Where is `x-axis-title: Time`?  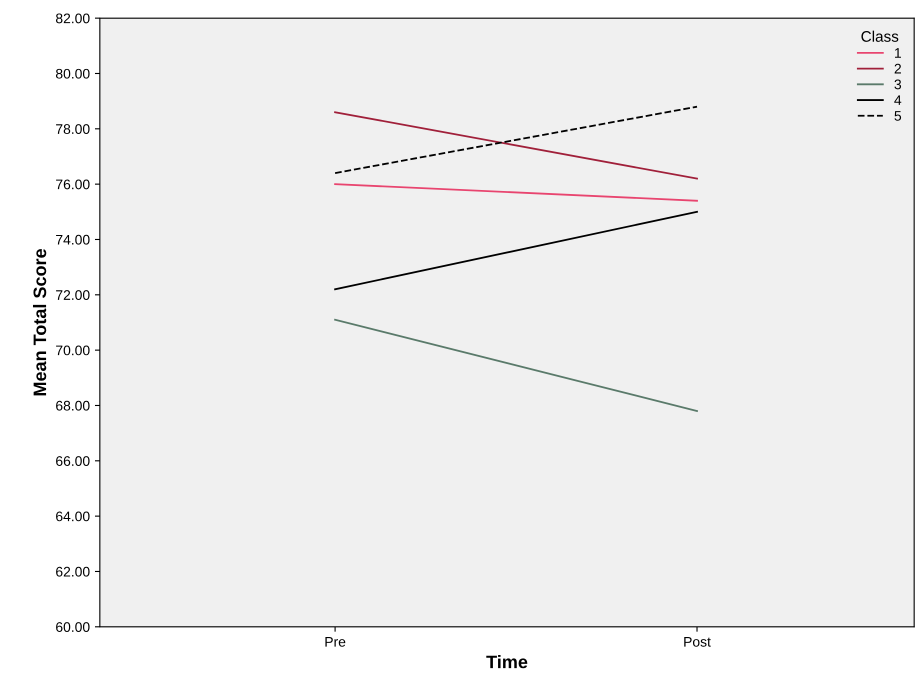
x-axis-title: Time is located at coordinates (507, 661).